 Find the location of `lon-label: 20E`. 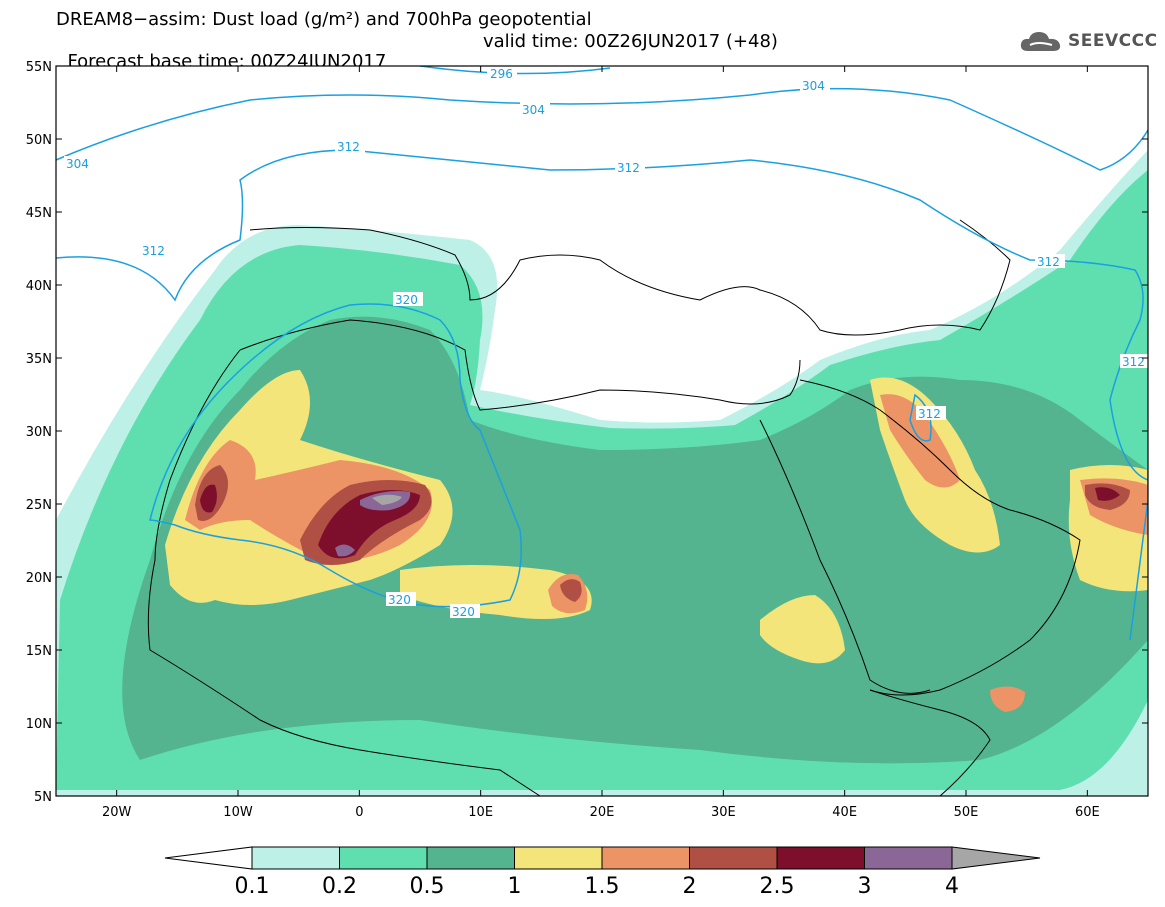

lon-label: 20E is located at coordinates (602, 812).